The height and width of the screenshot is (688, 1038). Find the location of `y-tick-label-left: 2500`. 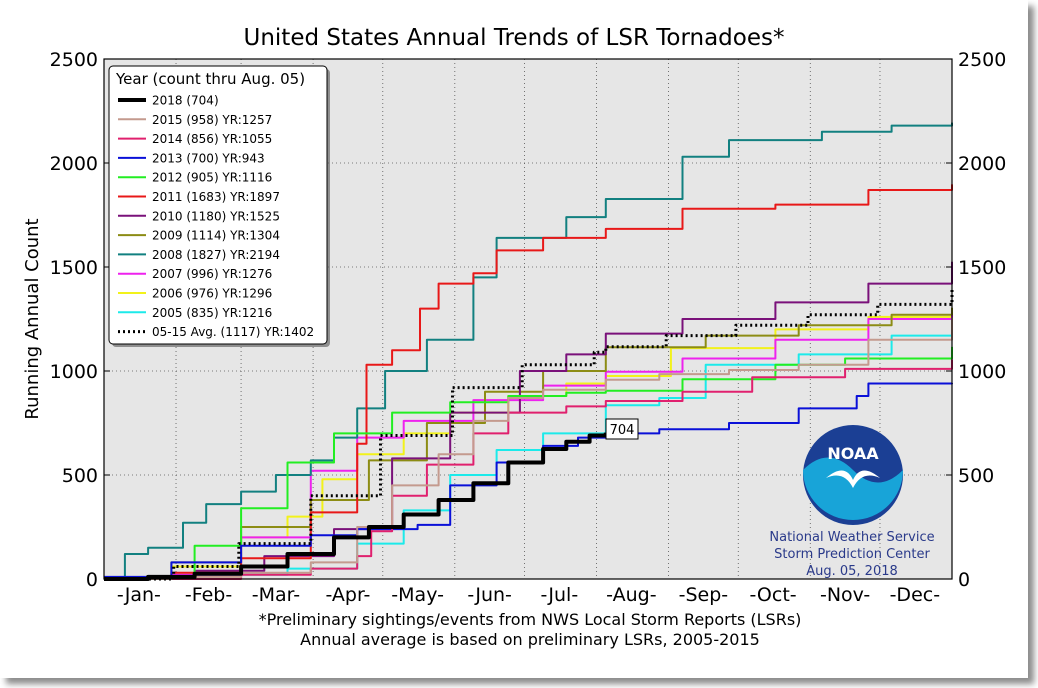

y-tick-label-left: 2500 is located at coordinates (74, 60).